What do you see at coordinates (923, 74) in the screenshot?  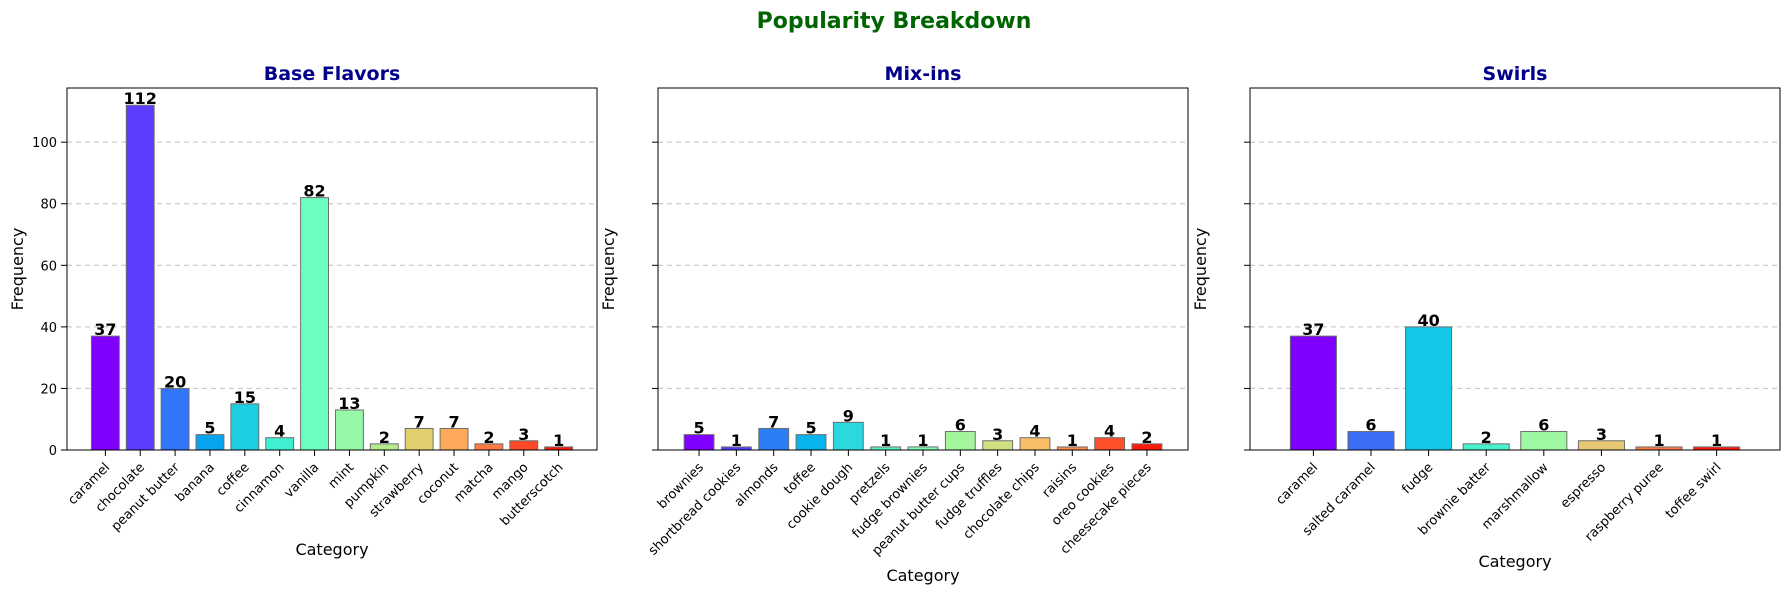 I see `panel-title: Mix-ins` at bounding box center [923, 74].